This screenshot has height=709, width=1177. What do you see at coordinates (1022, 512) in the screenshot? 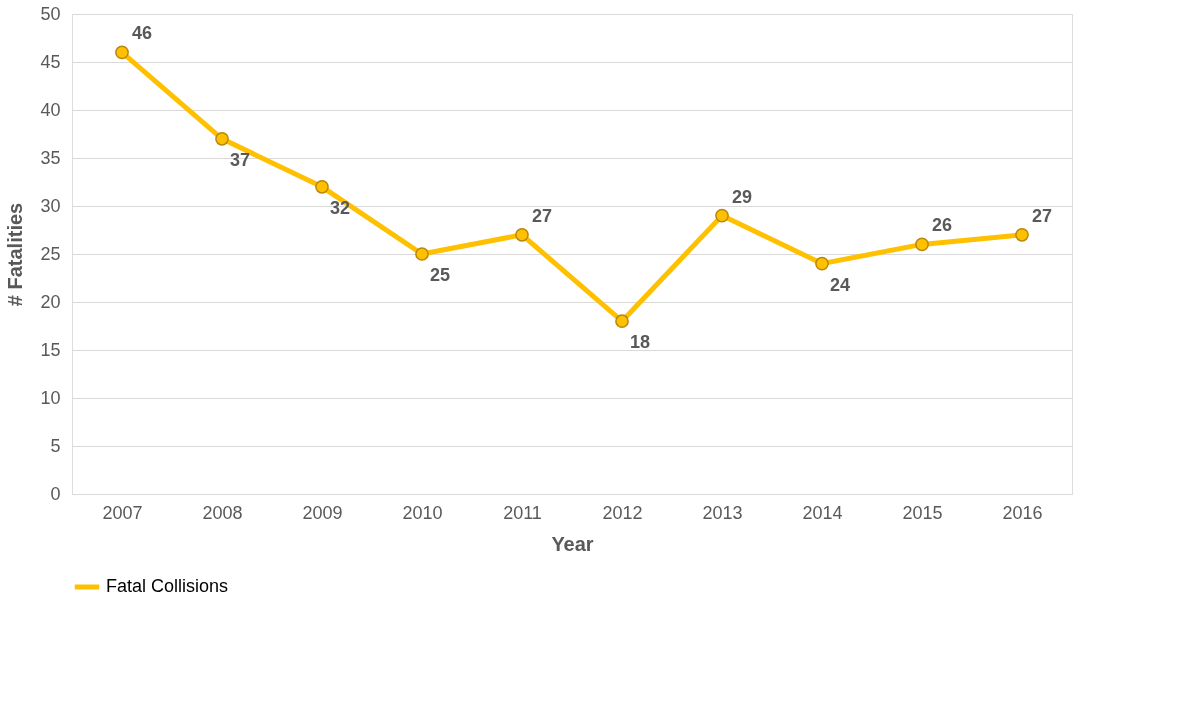
I see `x-tick-label: 2016` at bounding box center [1022, 512].